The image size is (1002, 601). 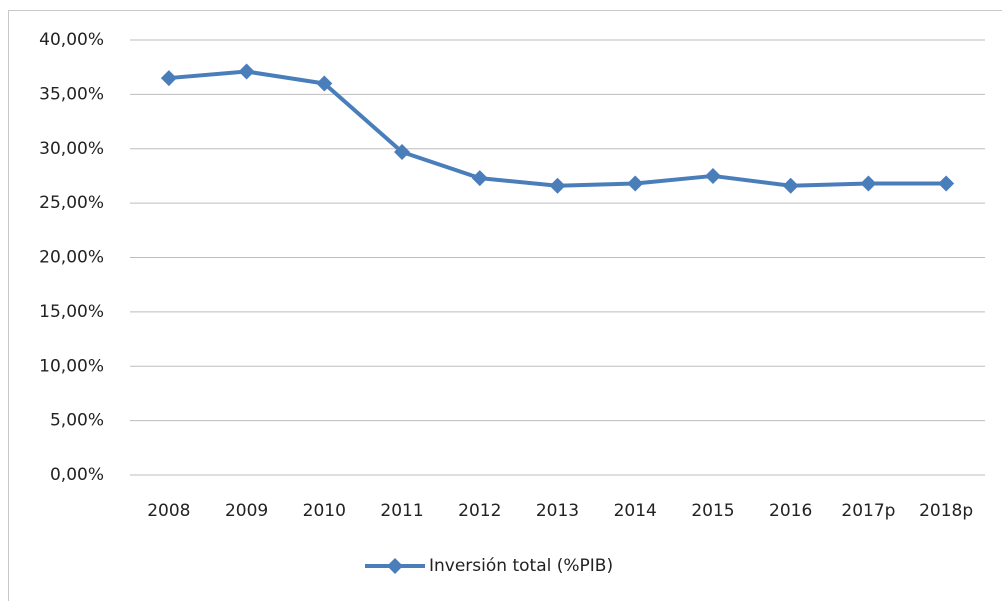 What do you see at coordinates (790, 511) in the screenshot?
I see `x-tick-label: 2016` at bounding box center [790, 511].